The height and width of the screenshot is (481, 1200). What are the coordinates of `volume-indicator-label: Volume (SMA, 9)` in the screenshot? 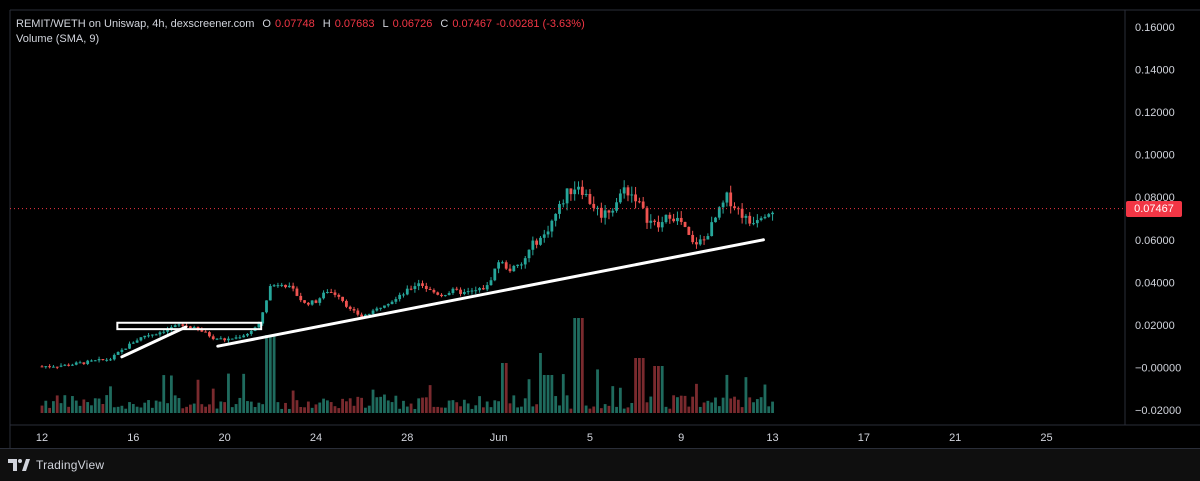 It's located at (58, 39).